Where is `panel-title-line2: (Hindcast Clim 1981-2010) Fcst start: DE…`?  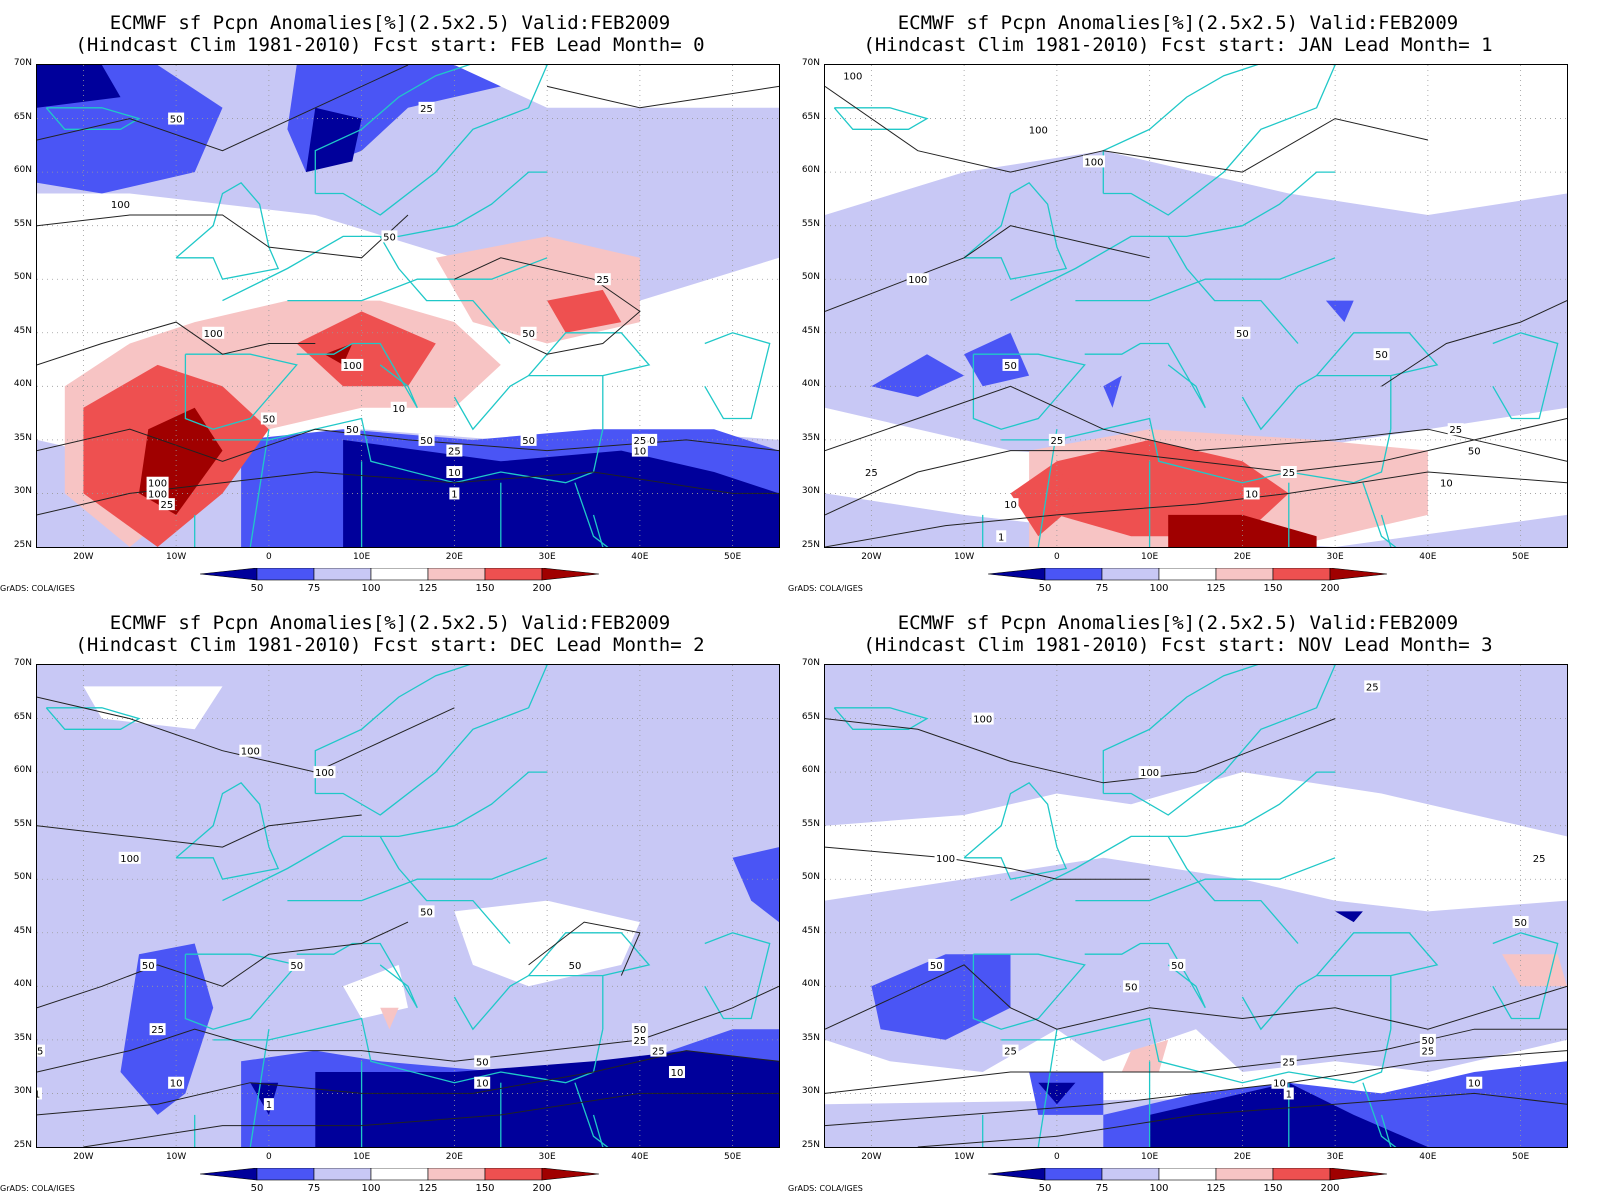 panel-title-line2: (Hindcast Clim 1981-2010) Fcst start: DE… is located at coordinates (390, 645).